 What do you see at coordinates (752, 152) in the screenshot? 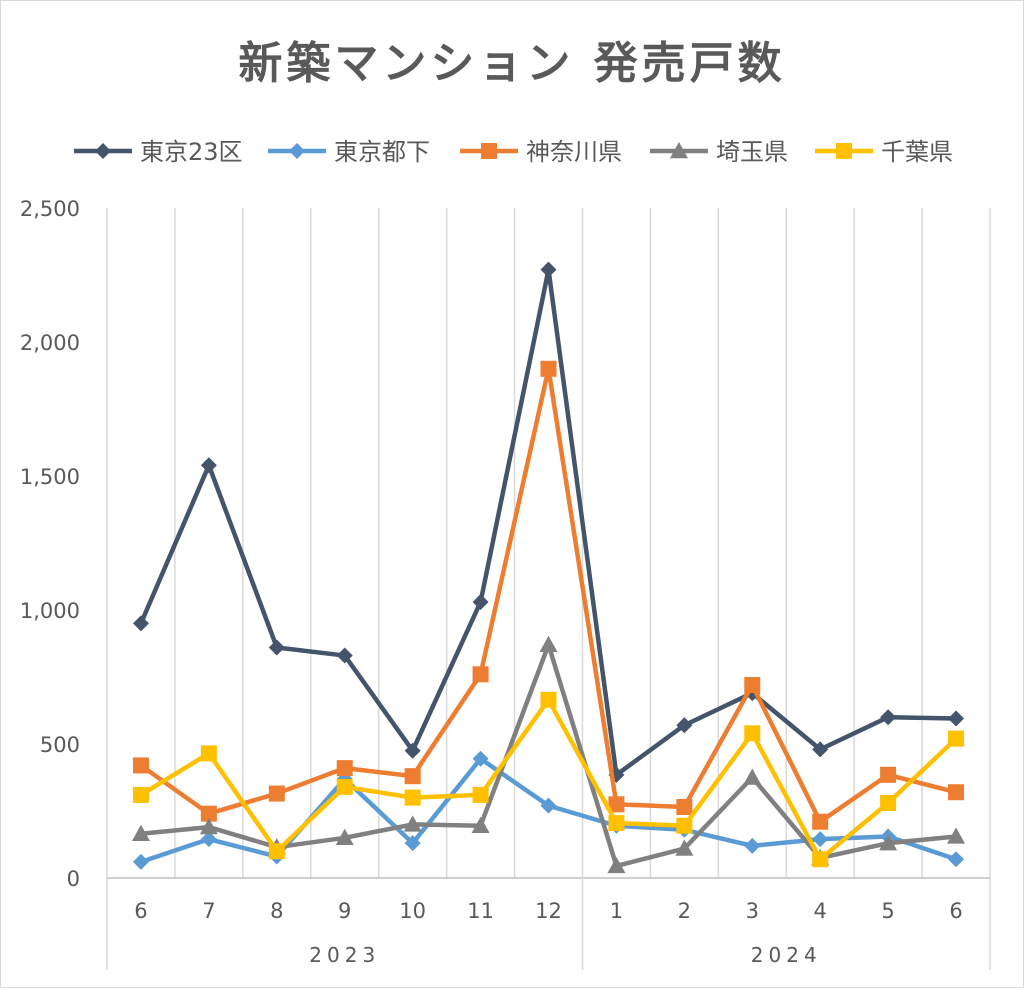
I see `legend-label: 埼玉県` at bounding box center [752, 152].